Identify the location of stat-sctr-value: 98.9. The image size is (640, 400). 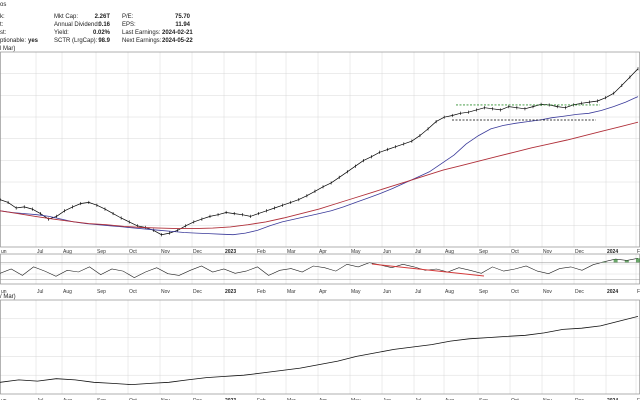
(104, 41).